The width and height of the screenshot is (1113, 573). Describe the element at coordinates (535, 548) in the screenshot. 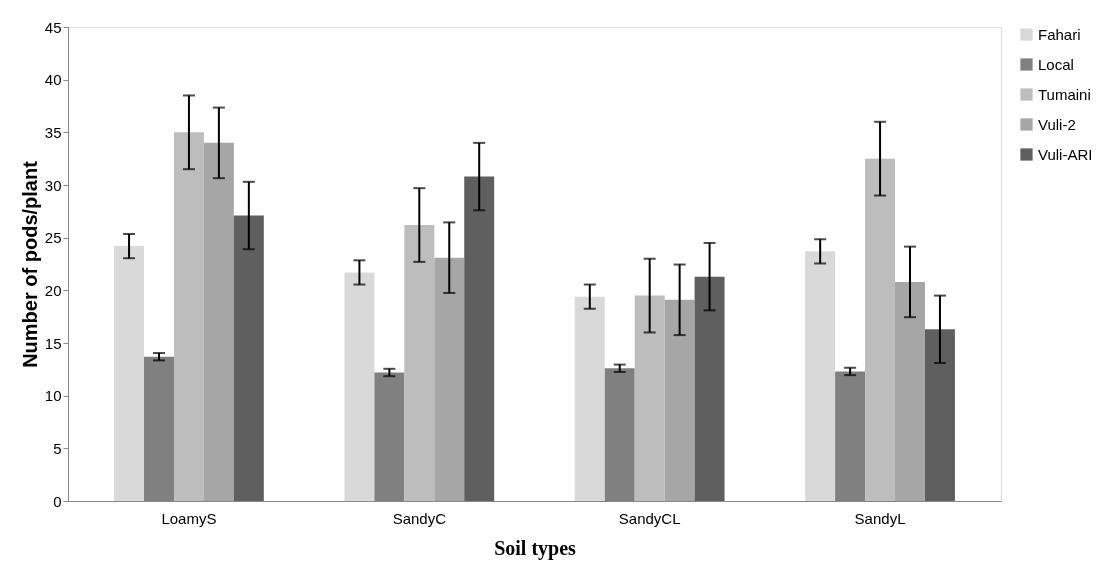

I see `x-axis-title: Soil types` at that location.